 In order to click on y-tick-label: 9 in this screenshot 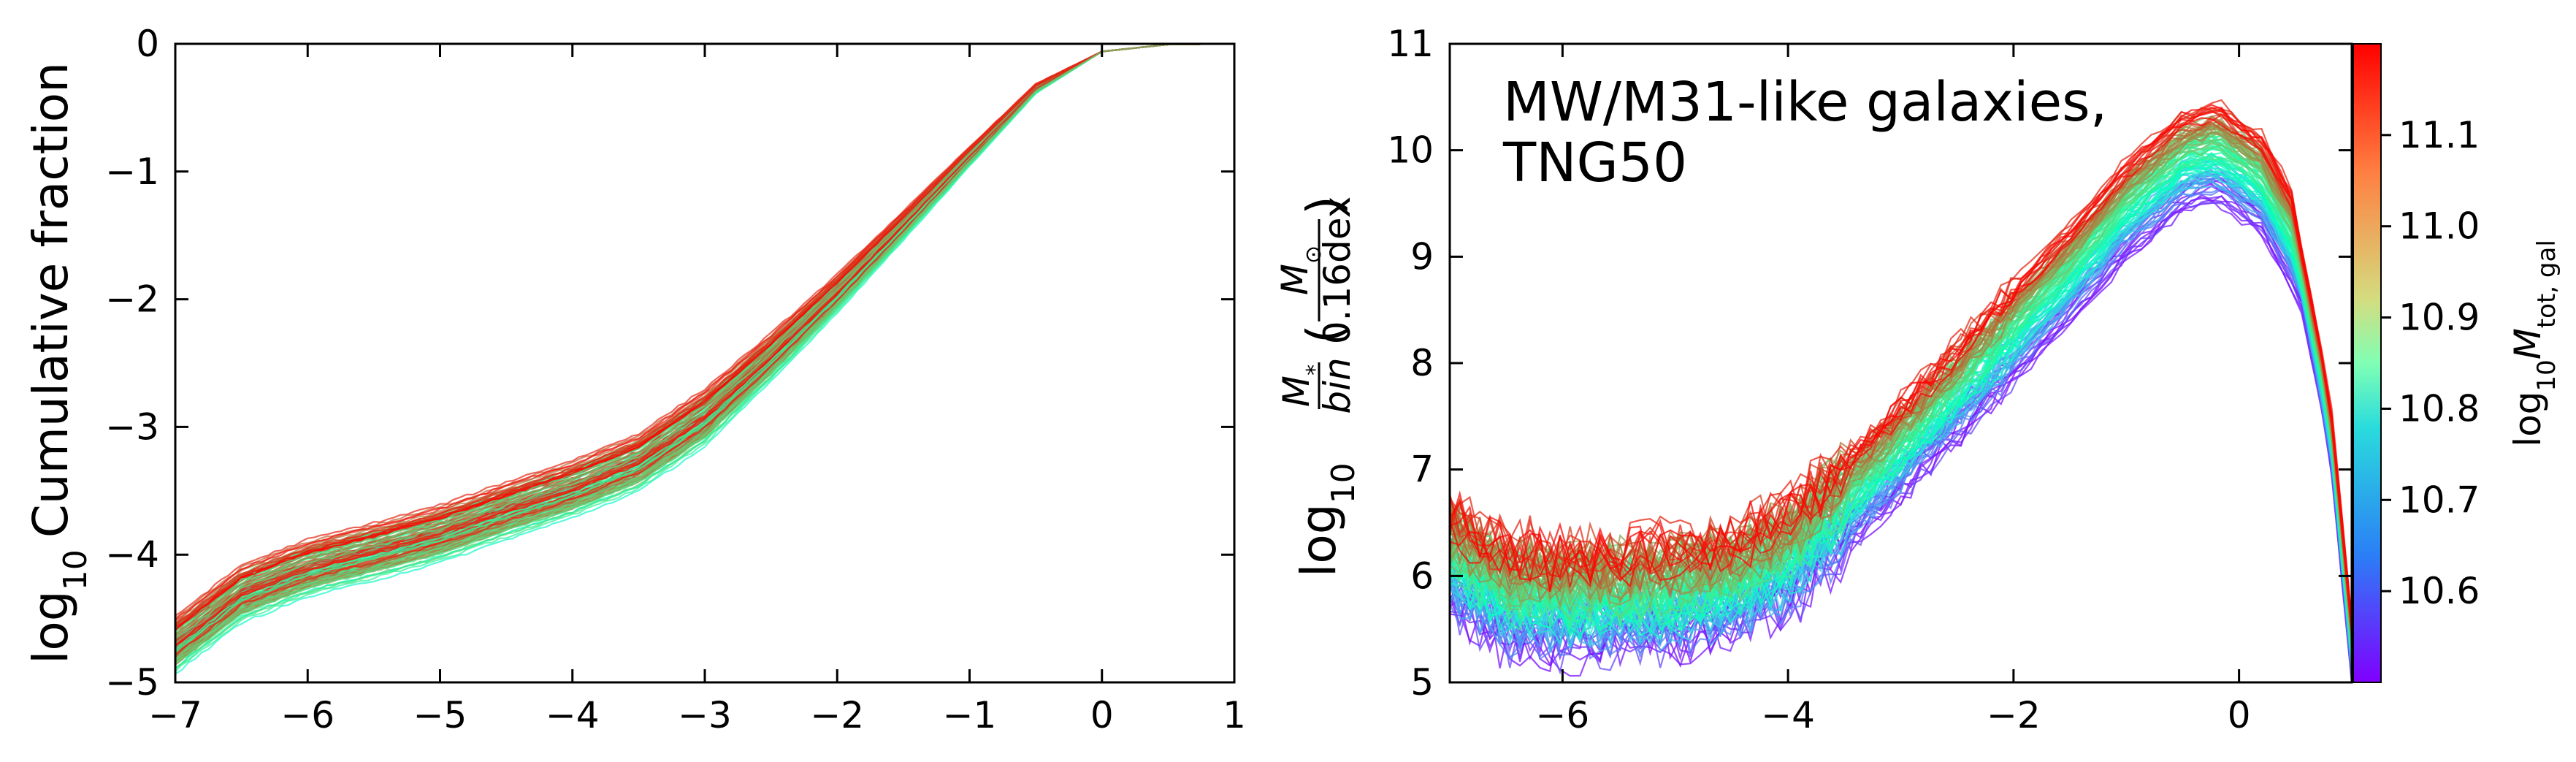, I will do `click(1422, 257)`.